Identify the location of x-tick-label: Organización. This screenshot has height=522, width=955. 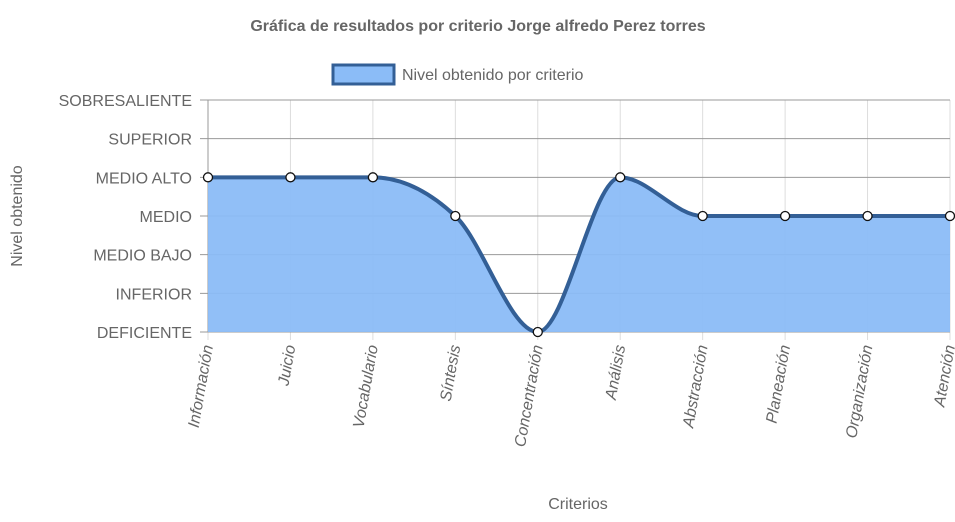
(859, 392).